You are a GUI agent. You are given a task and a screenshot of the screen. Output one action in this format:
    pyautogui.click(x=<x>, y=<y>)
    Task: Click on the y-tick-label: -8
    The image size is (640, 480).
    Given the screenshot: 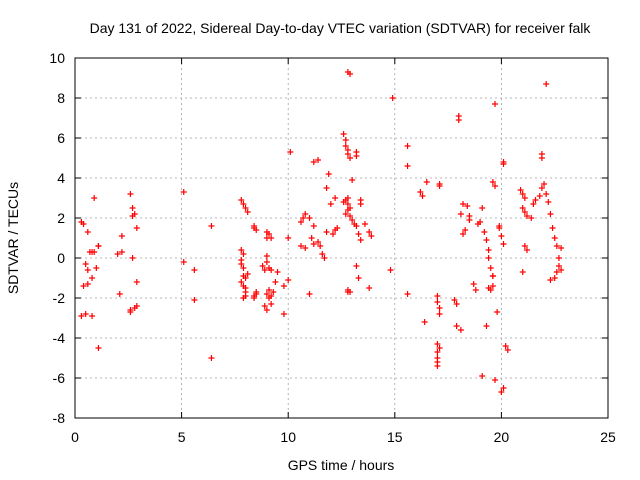 What is the action you would take?
    pyautogui.click(x=59, y=418)
    